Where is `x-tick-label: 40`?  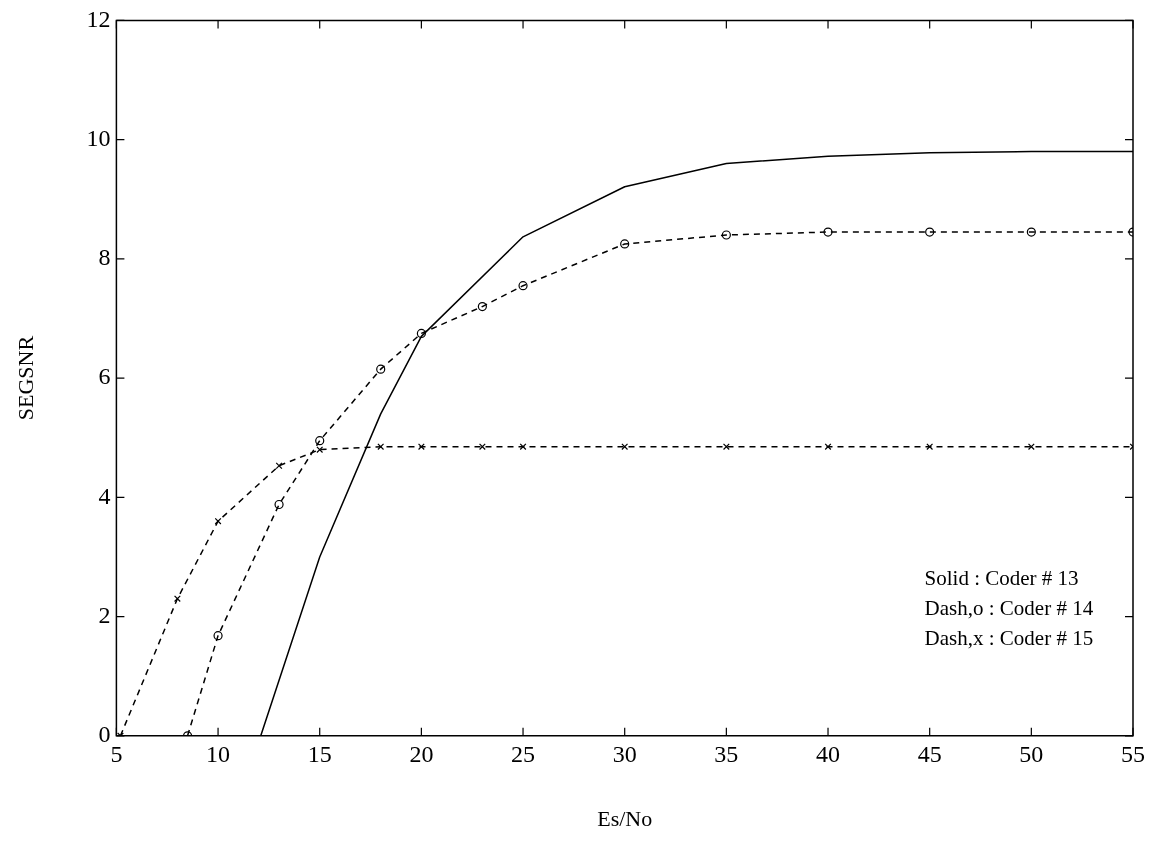 x-tick-label: 40 is located at coordinates (828, 754).